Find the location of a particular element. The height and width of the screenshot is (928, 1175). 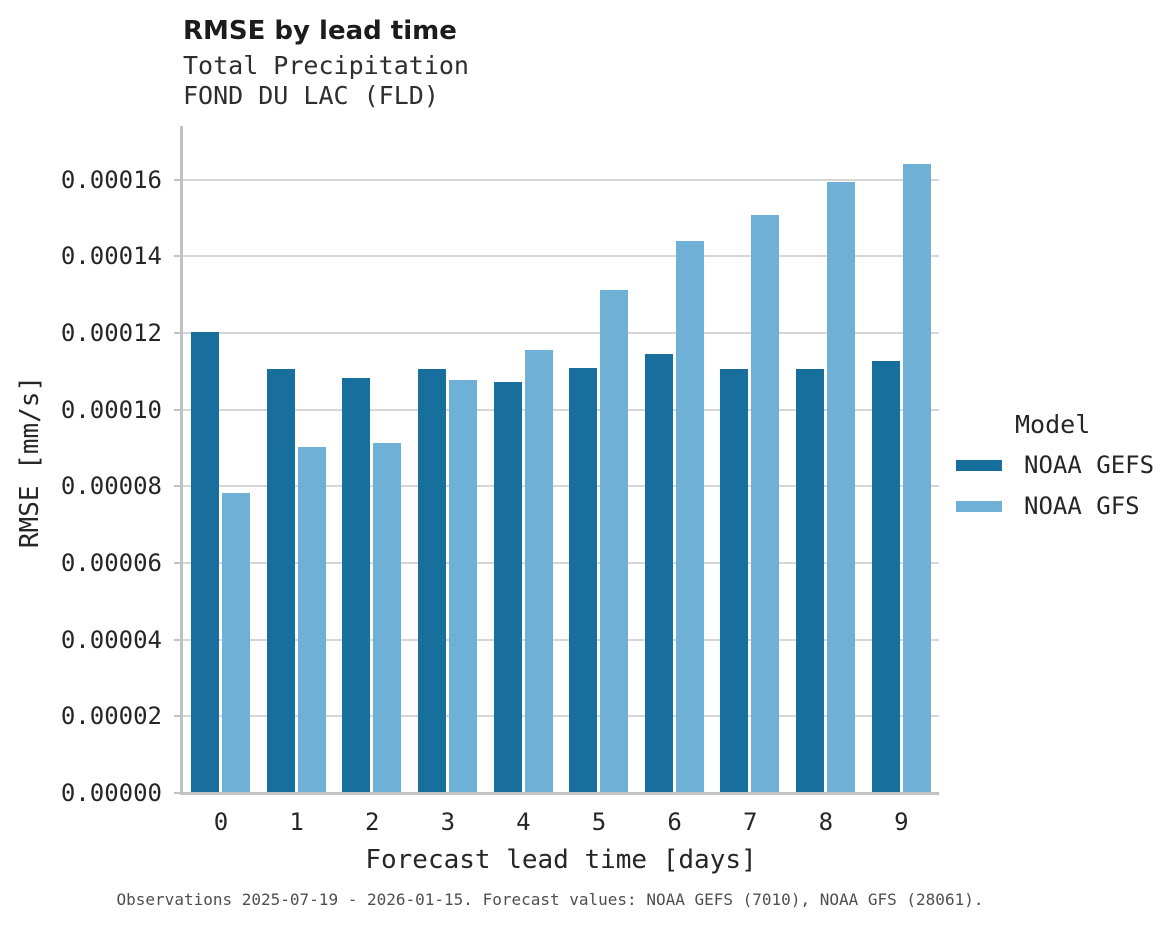

legend-swatch-noaa-gefs is located at coordinates (979, 465).